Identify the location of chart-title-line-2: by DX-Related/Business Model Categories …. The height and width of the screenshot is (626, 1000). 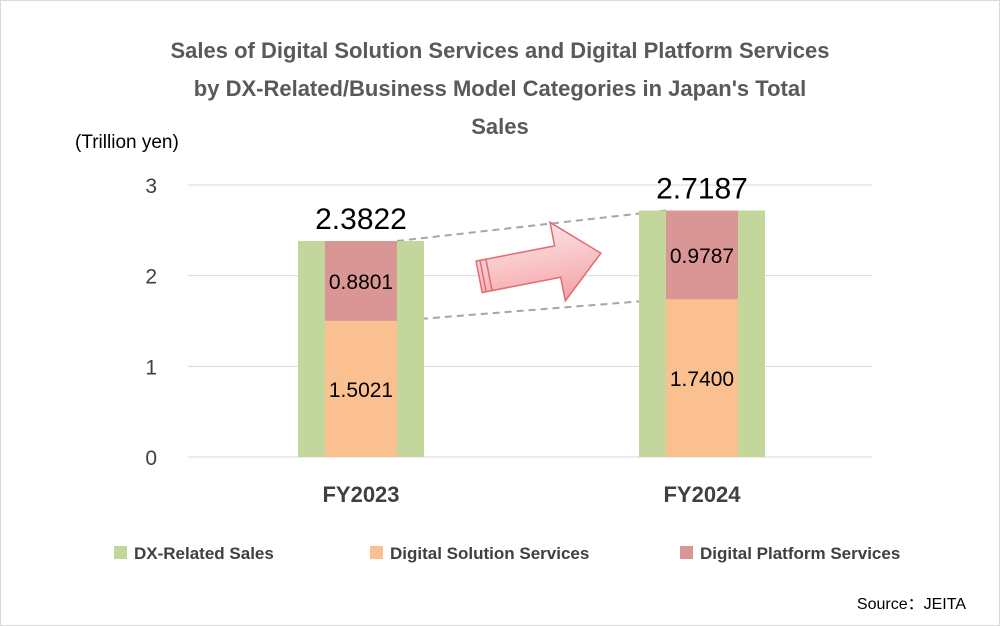
(500, 88).